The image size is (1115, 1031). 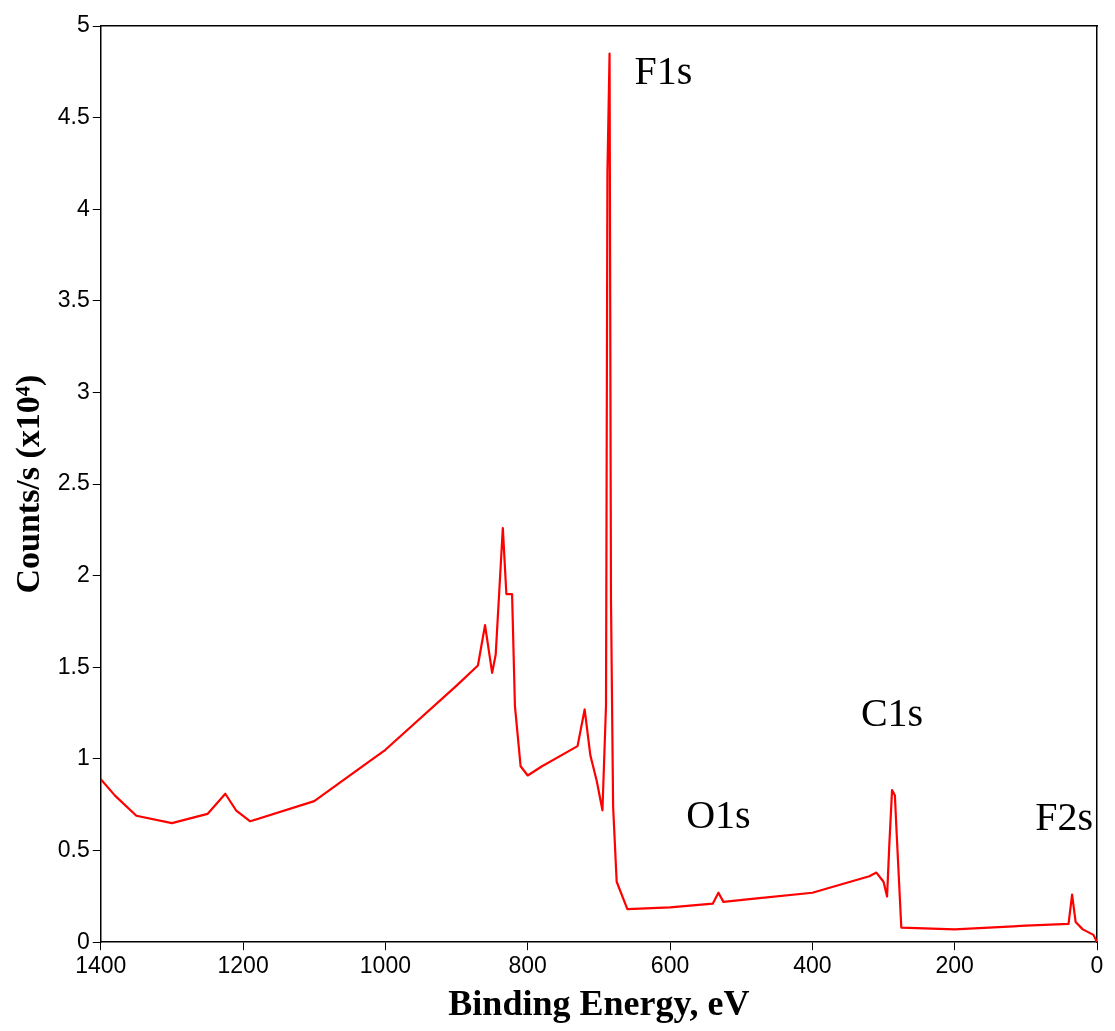 I want to click on y-tick-label: 4.5, so click(x=73, y=115).